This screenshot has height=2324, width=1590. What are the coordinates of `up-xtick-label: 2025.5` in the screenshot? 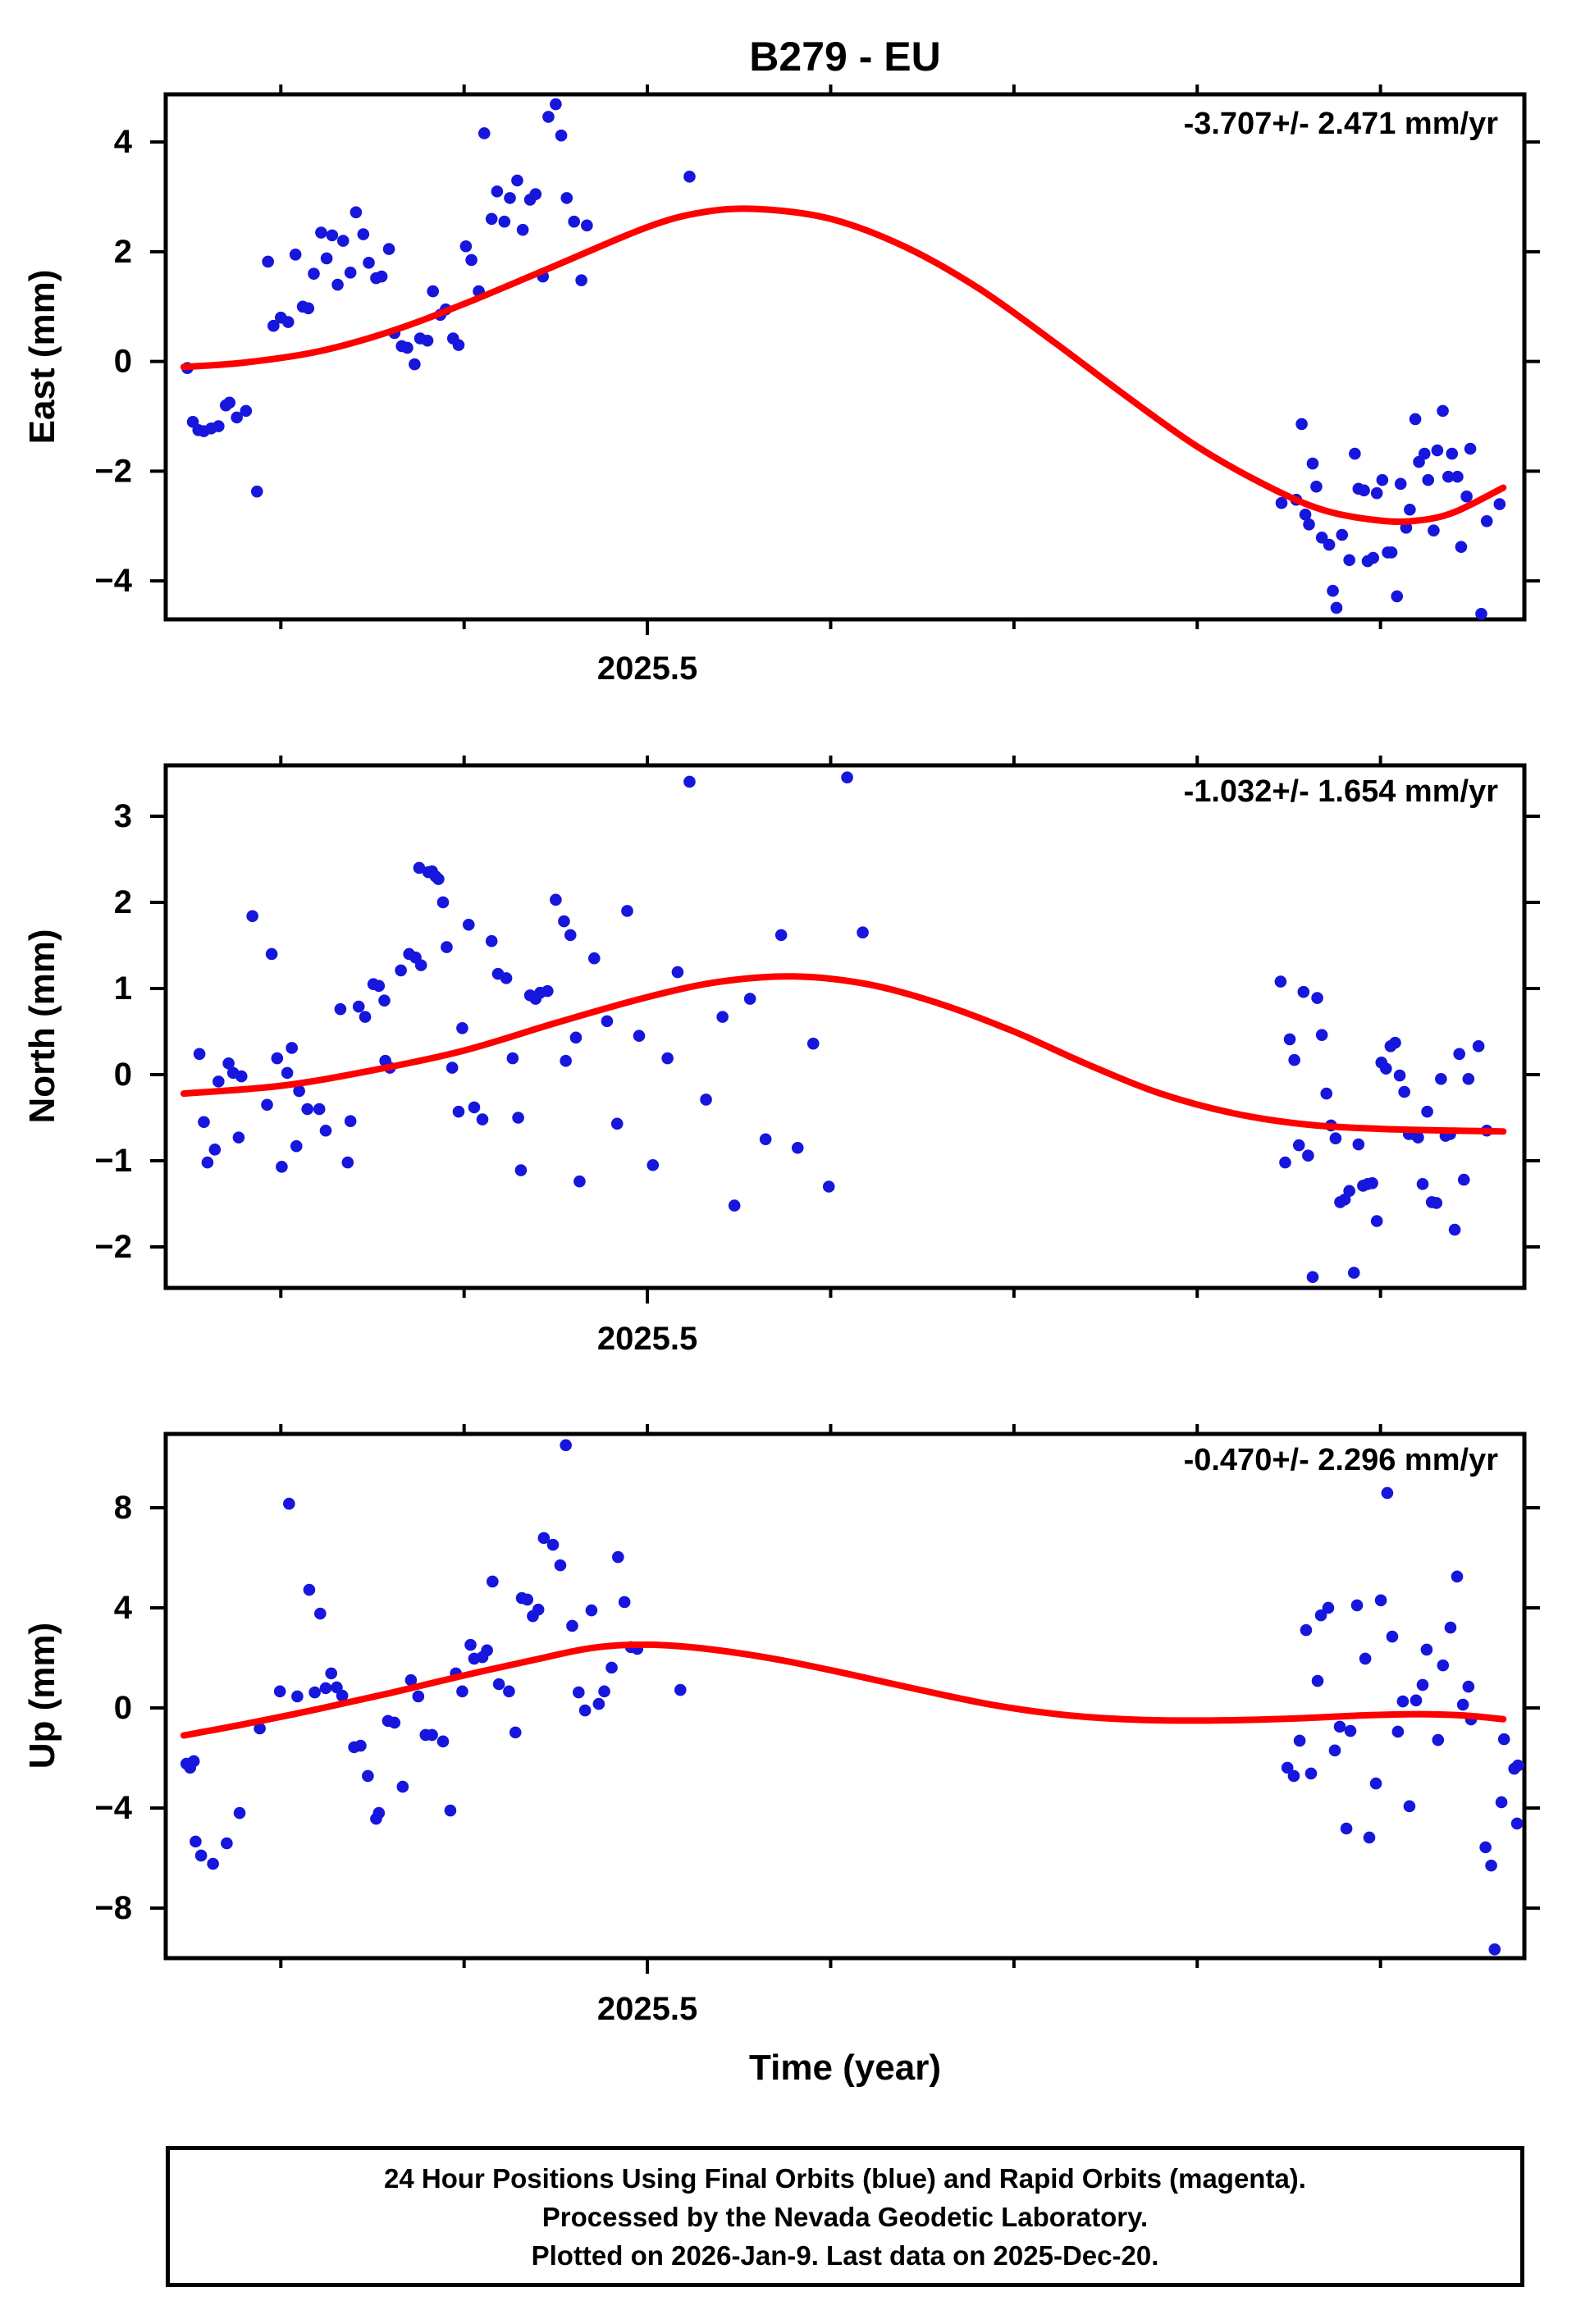 It's located at (647, 2009).